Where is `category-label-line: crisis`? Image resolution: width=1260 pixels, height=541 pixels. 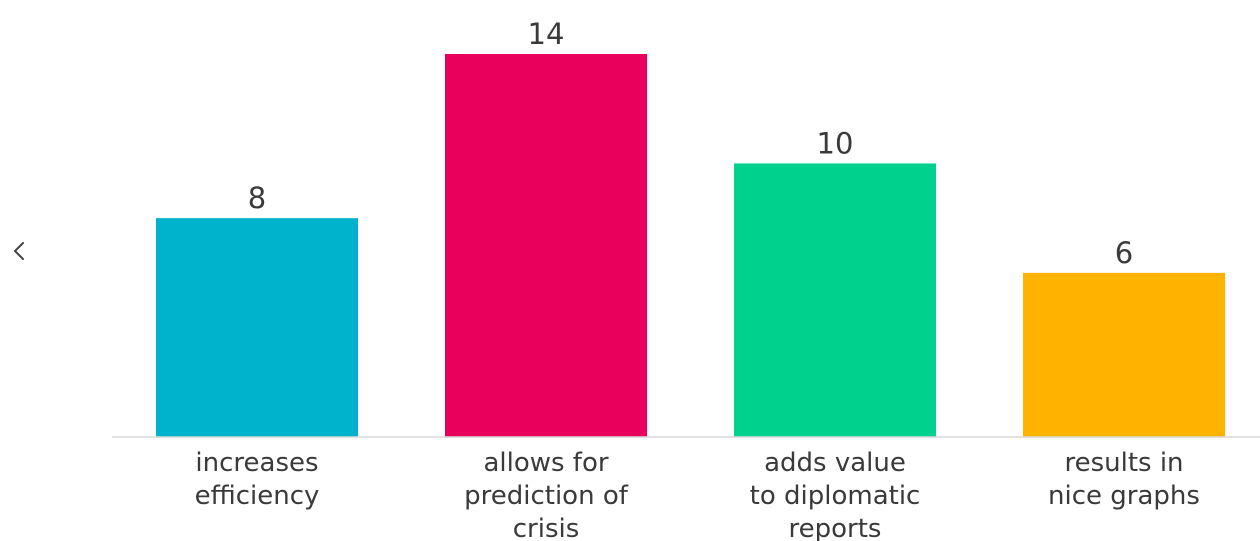 category-label-line: crisis is located at coordinates (546, 527).